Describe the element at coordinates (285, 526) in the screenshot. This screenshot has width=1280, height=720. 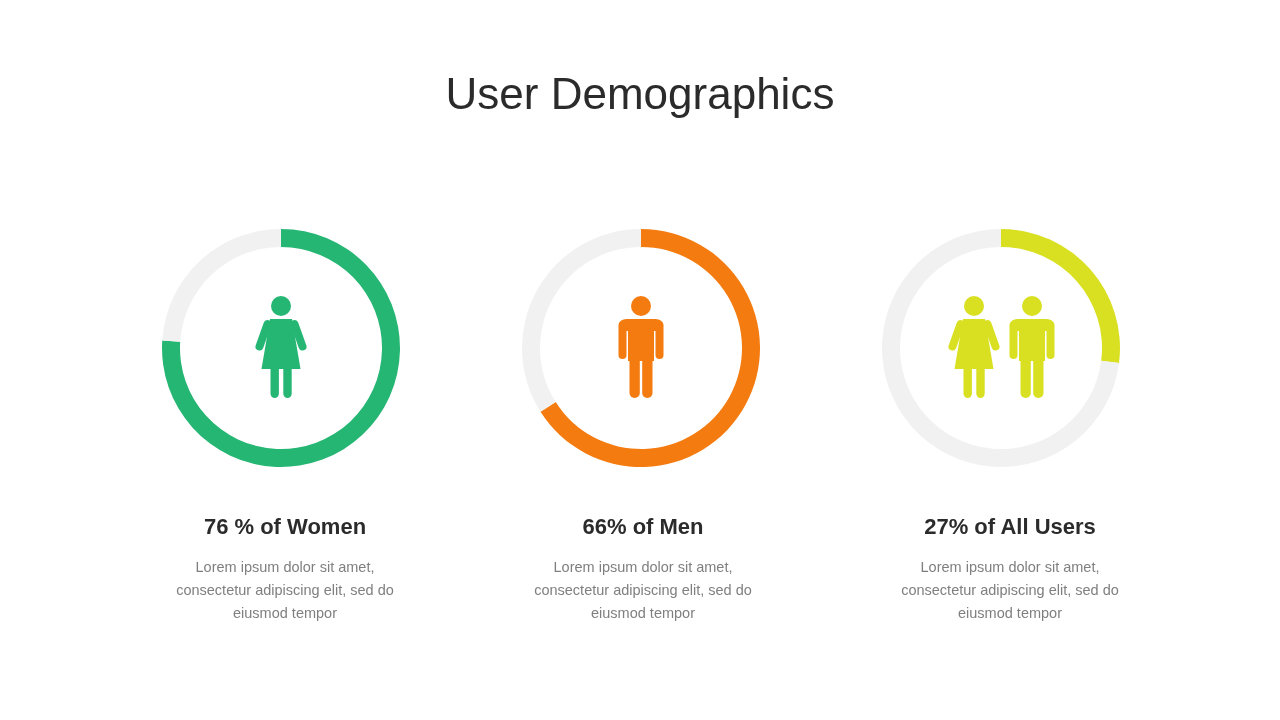
I see `text: 76 % of Women` at that location.